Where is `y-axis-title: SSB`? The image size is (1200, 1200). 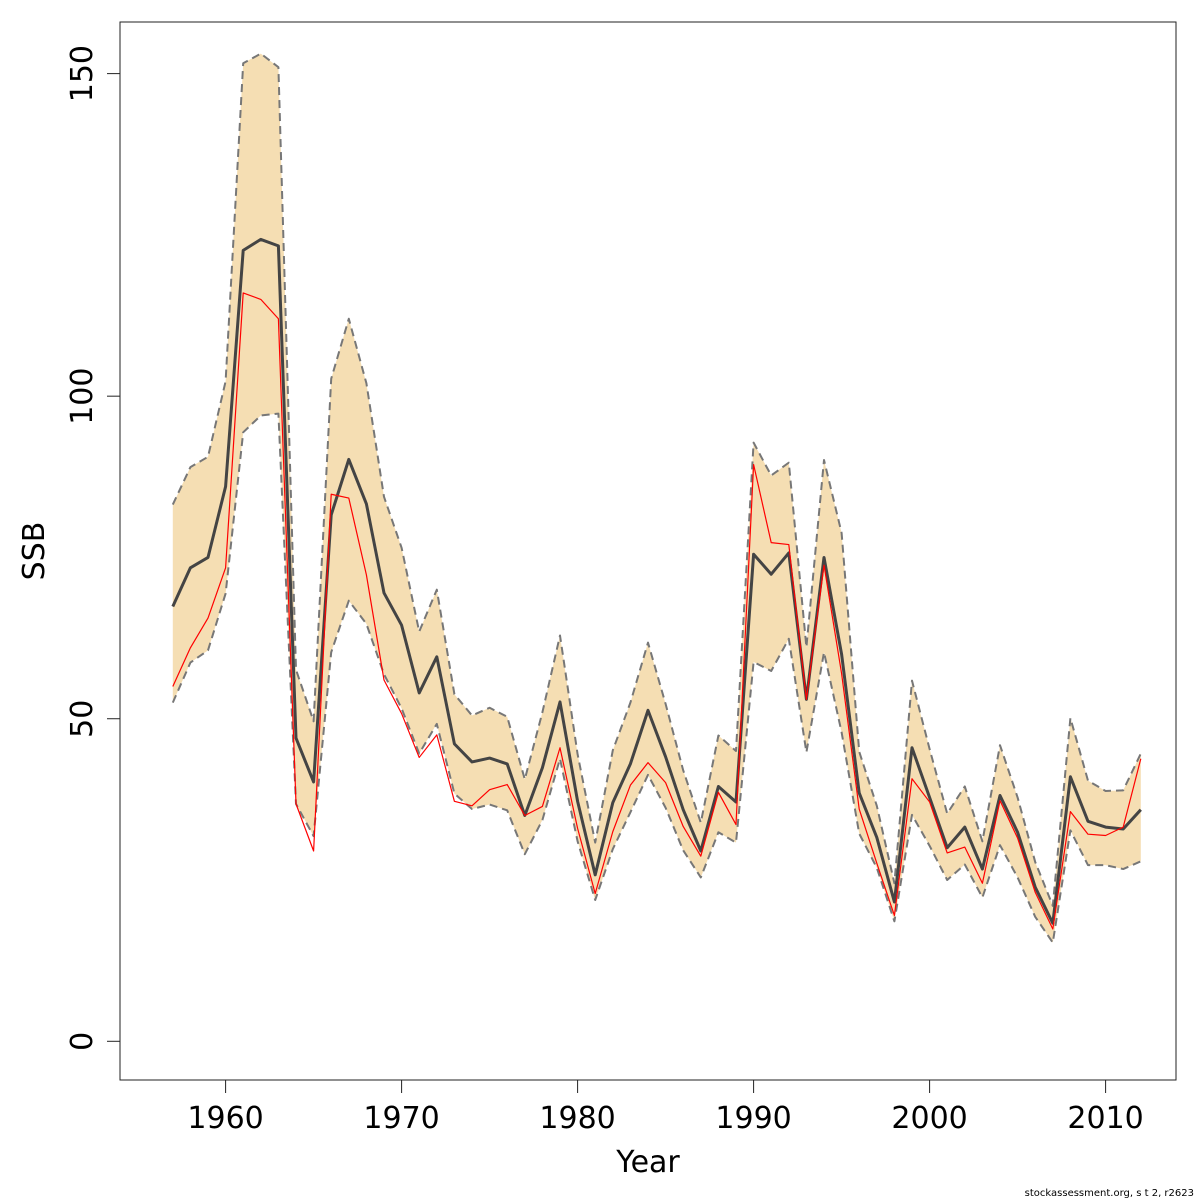 y-axis-title: SSB is located at coordinates (34, 551).